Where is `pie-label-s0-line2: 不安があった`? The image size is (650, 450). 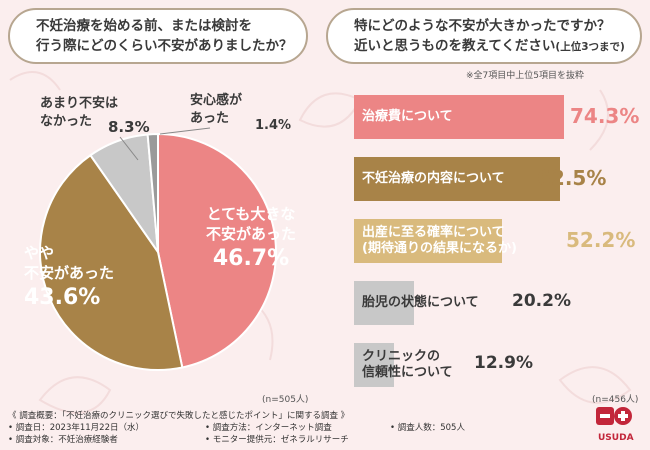 pie-label-s0-line2: 不安があった is located at coordinates (250, 234).